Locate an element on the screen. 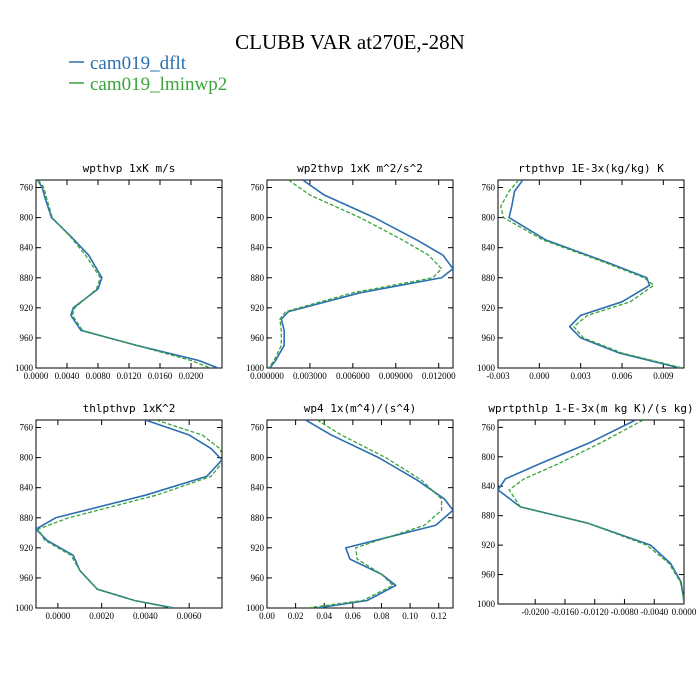 This screenshot has height=700, width=700. x-tick-label: 0.04 is located at coordinates (324, 616).